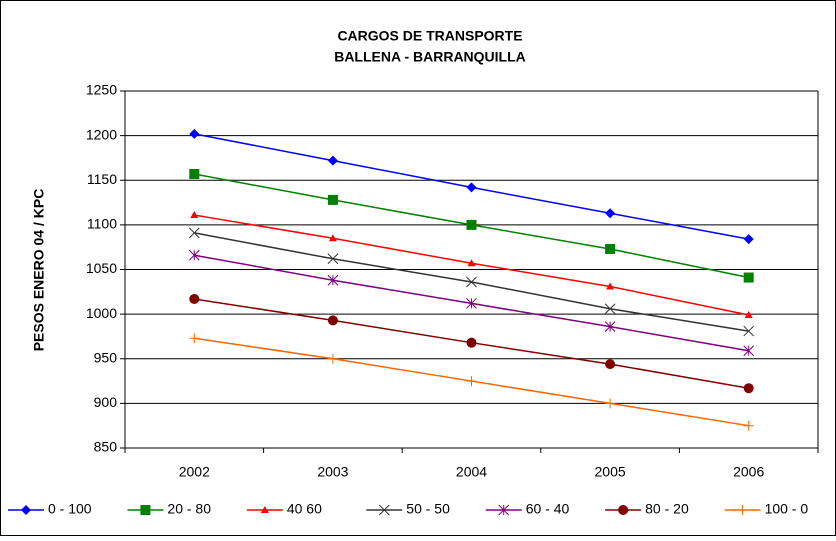 The height and width of the screenshot is (541, 836). Describe the element at coordinates (101, 90) in the screenshot. I see `y-tick-label: 1250` at that location.